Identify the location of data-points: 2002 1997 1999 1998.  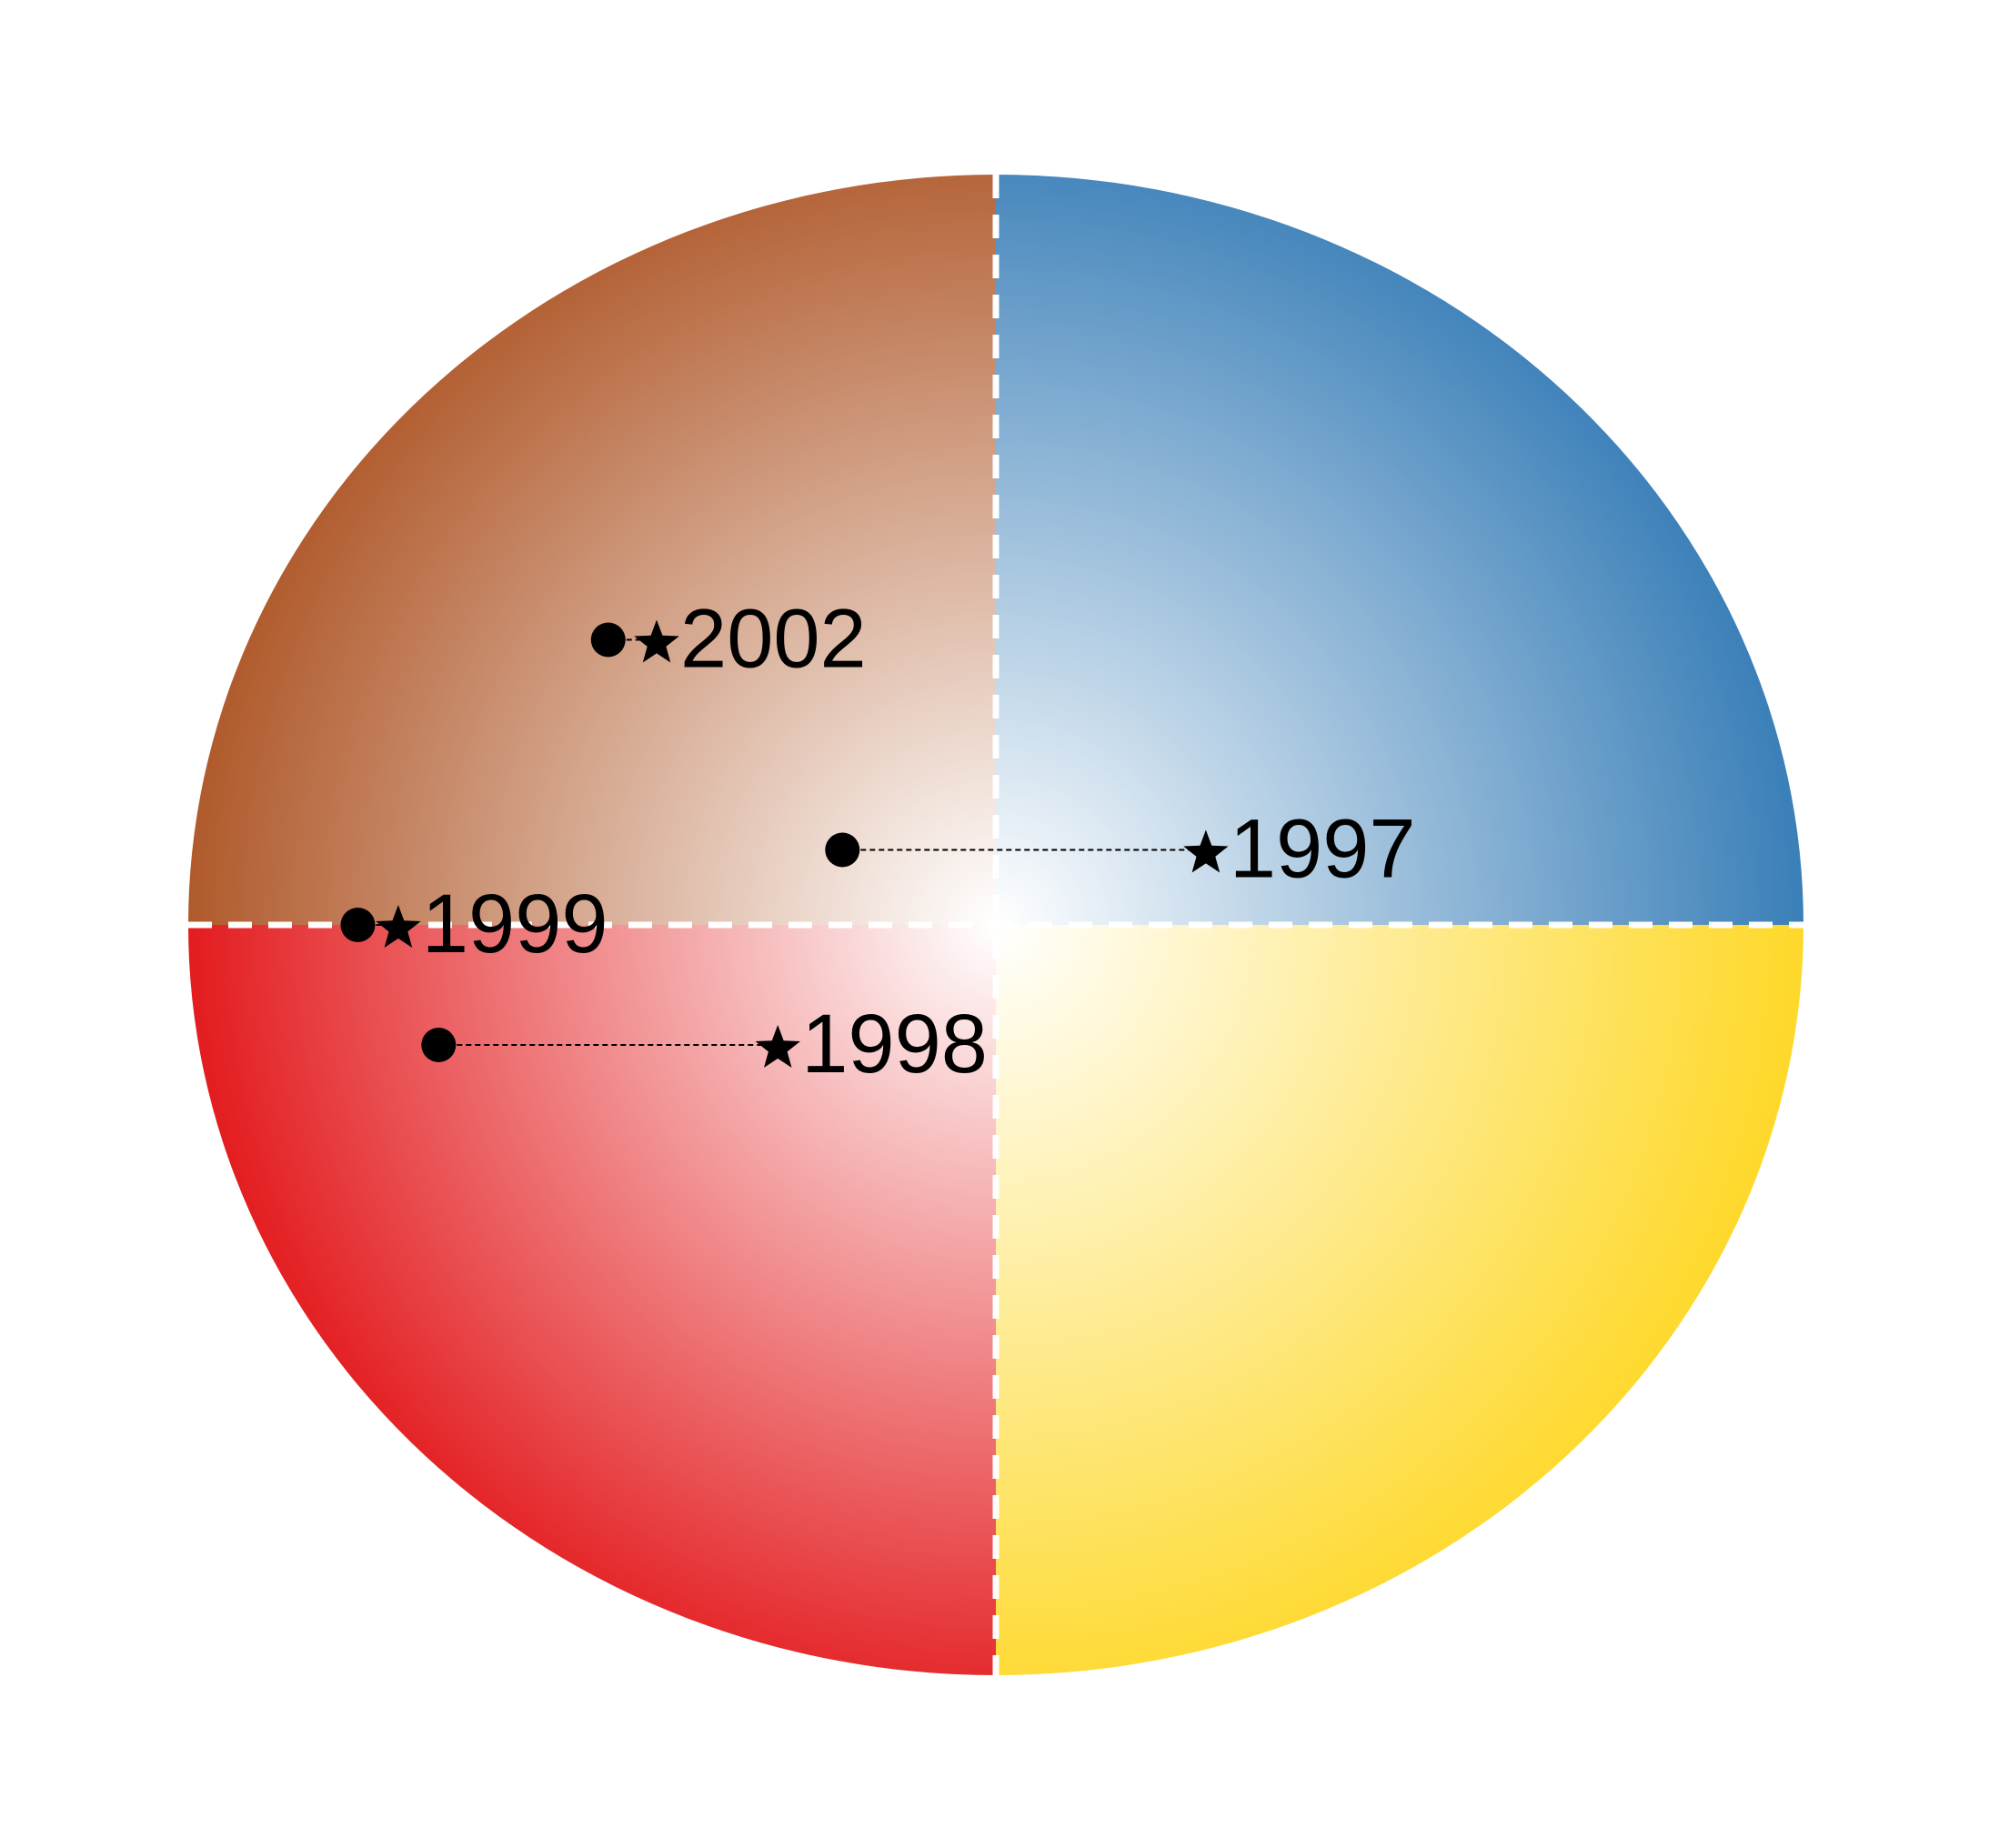
(878, 842).